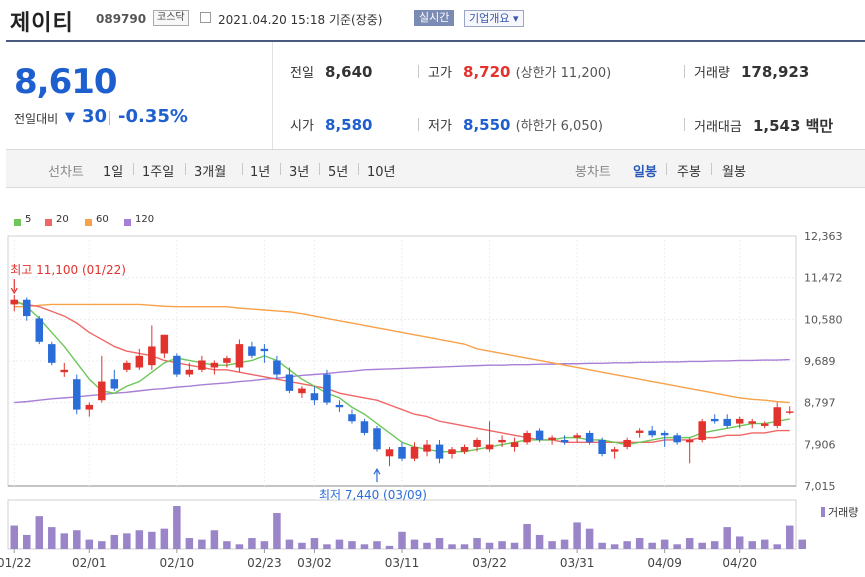 This screenshot has width=865, height=577. Describe the element at coordinates (563, 73) in the screenshot. I see `upper-limit: (상한가 11,200)` at that location.